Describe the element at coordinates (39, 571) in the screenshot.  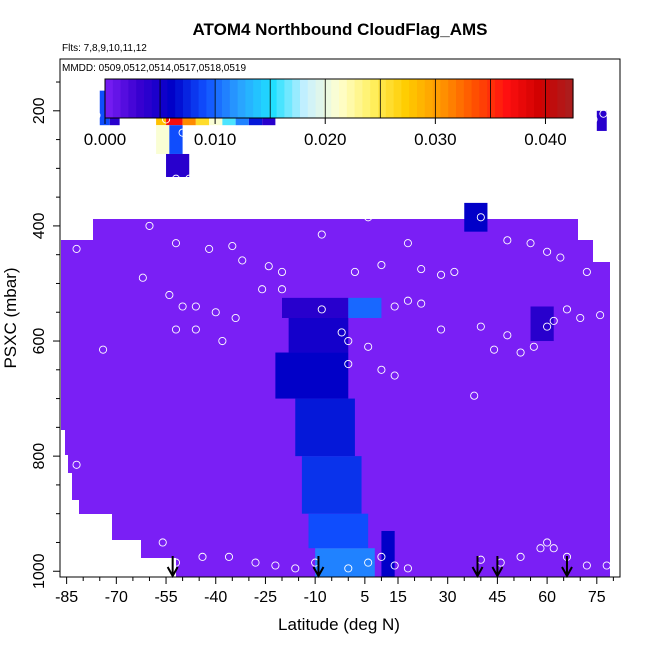
I see `y-tick-label: 1000` at that location.